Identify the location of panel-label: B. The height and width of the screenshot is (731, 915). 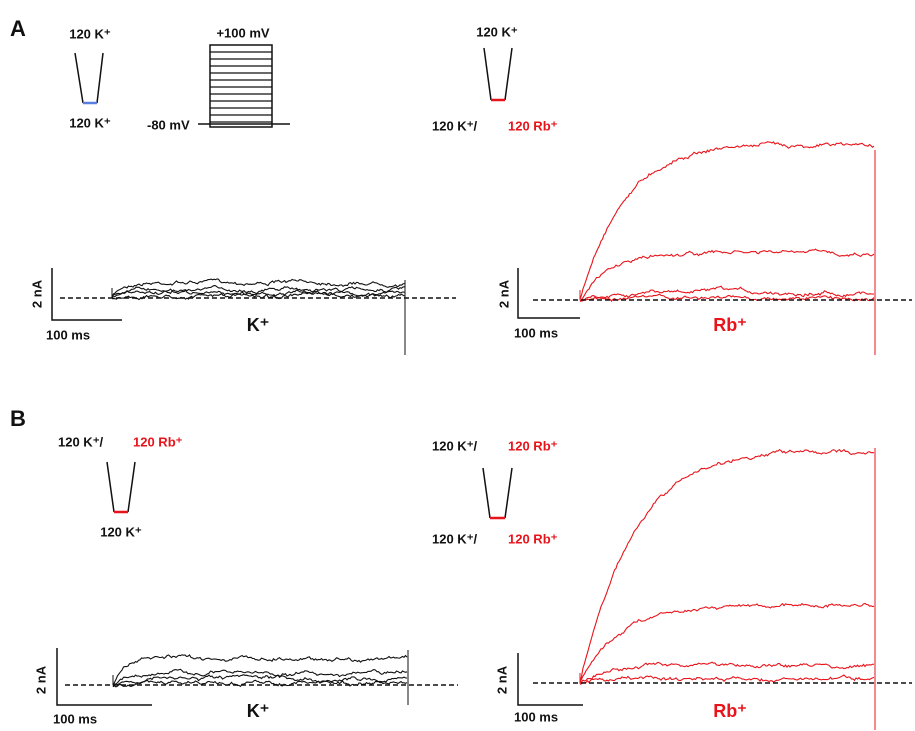
(18, 418).